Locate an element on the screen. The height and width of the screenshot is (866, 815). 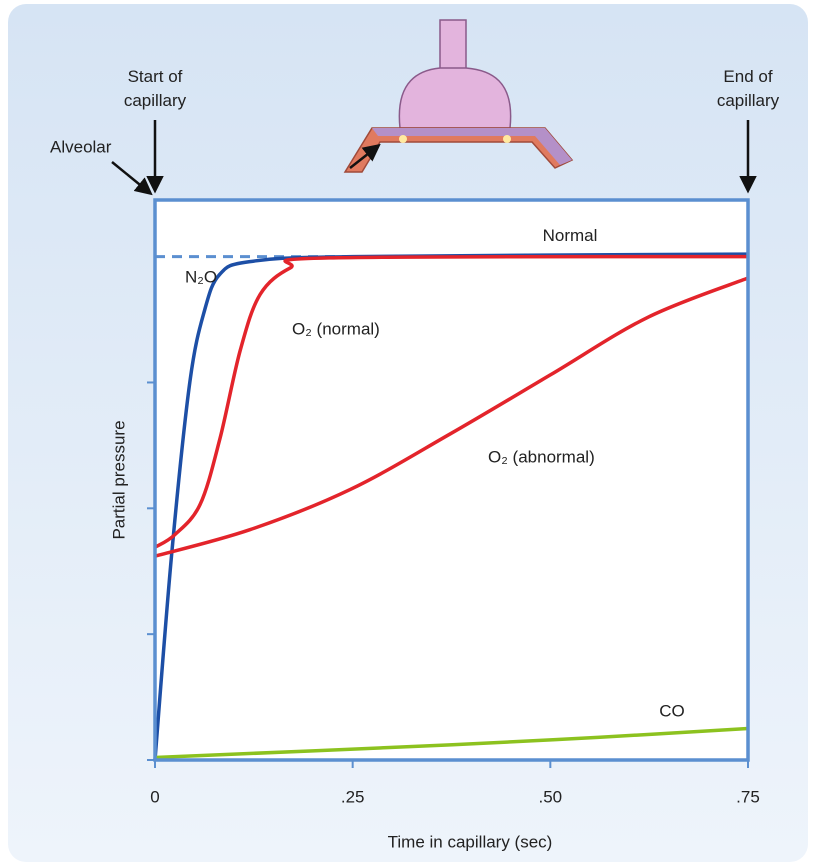
arrow is located at coordinates (132, 178).